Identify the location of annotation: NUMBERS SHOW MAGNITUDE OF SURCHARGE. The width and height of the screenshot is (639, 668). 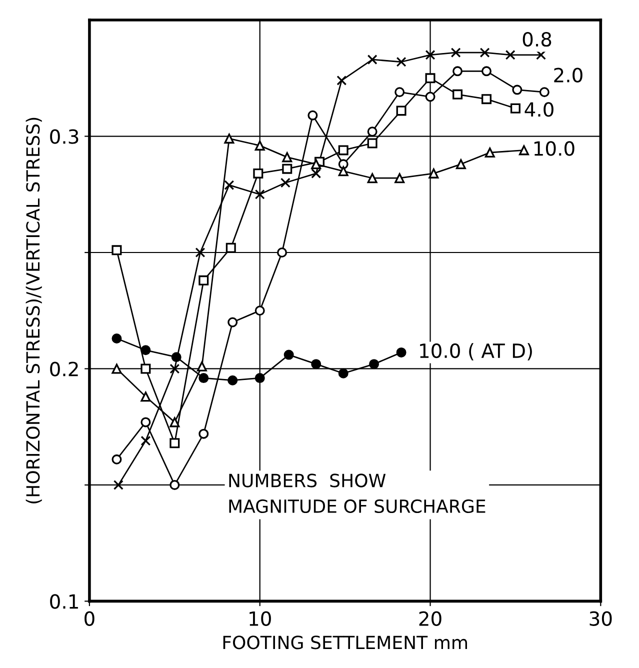
(357, 494).